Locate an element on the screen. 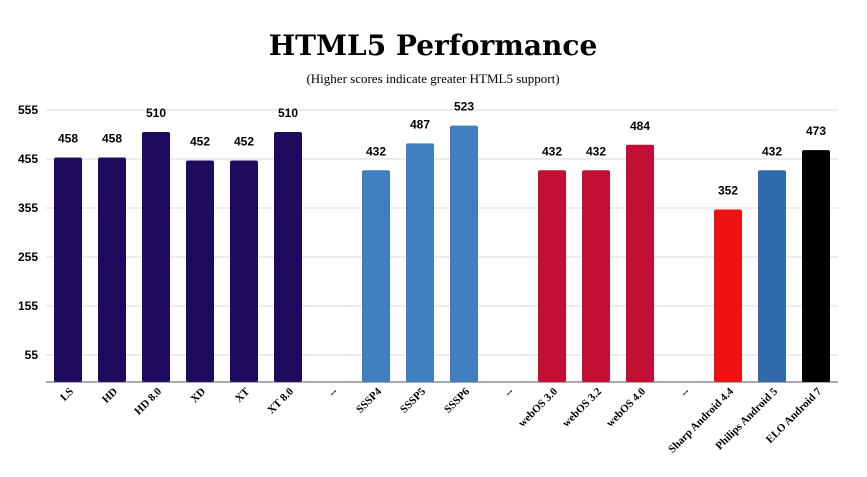  y-tick-label-0: 55 is located at coordinates (32, 355).